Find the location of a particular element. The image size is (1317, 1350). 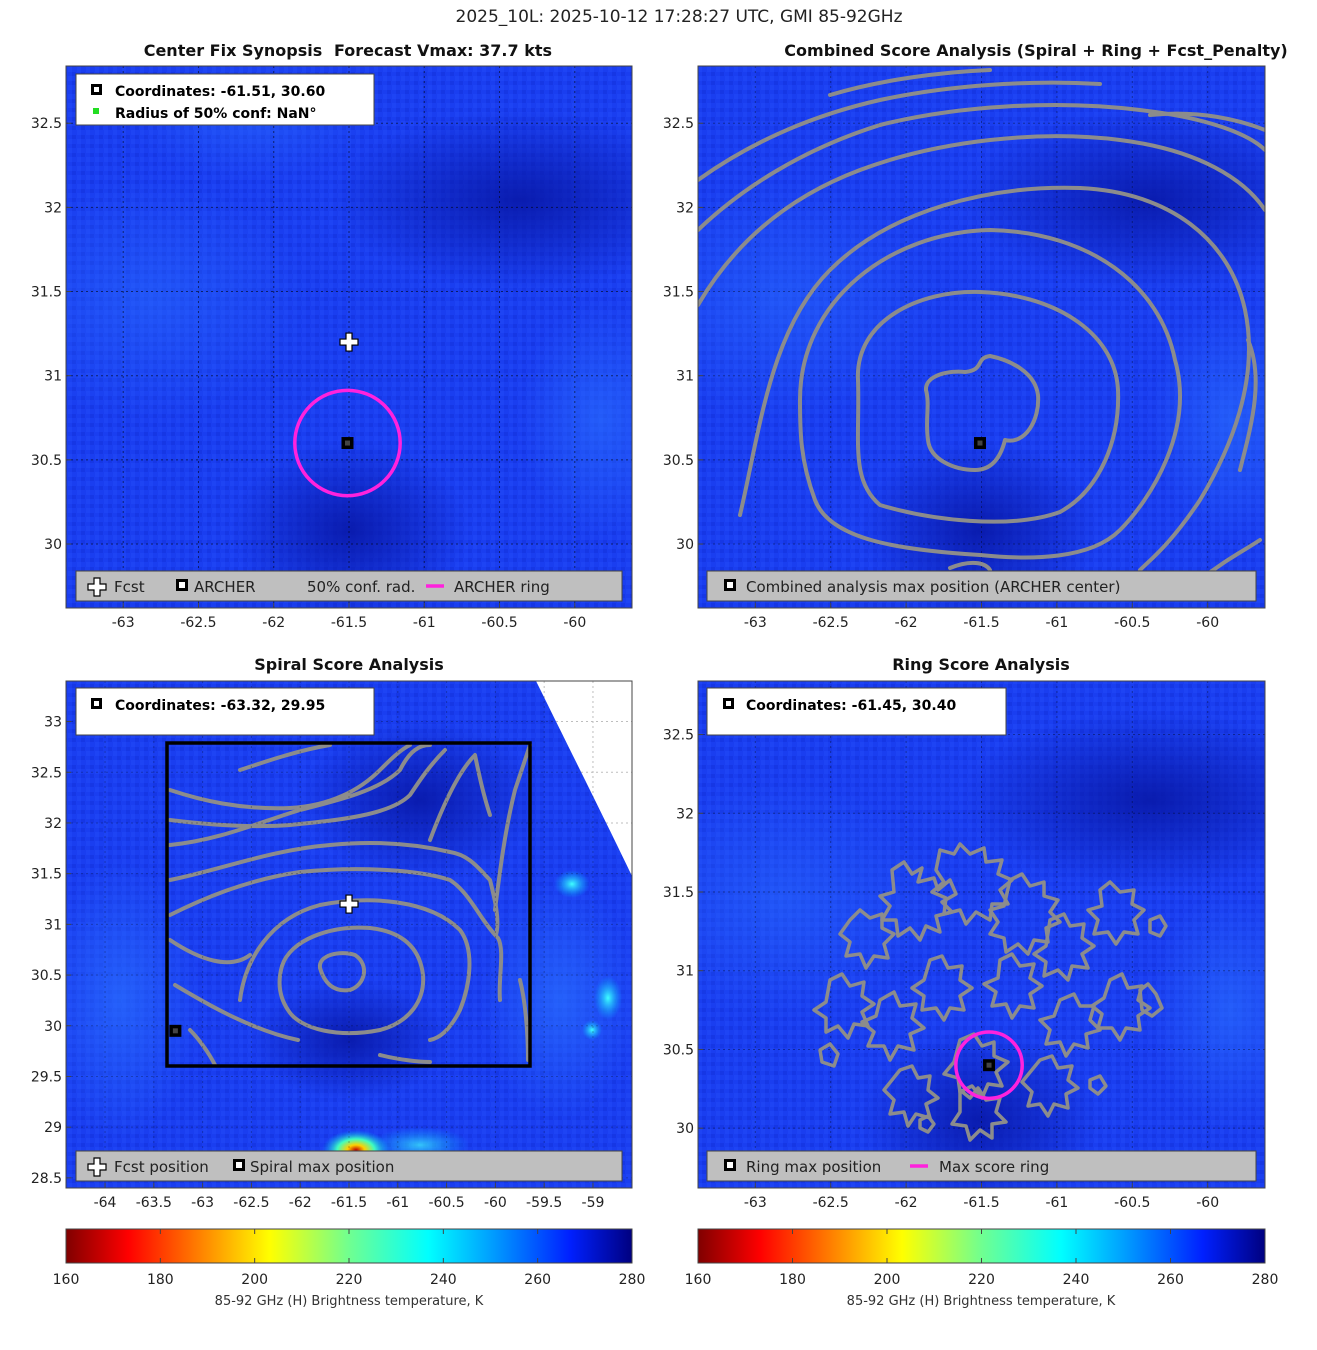

spiral-search-box is located at coordinates (348, 904).